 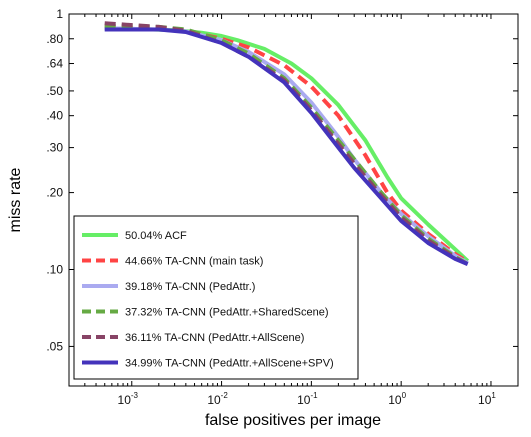 I want to click on y-tick-label: .80, so click(x=54, y=39).